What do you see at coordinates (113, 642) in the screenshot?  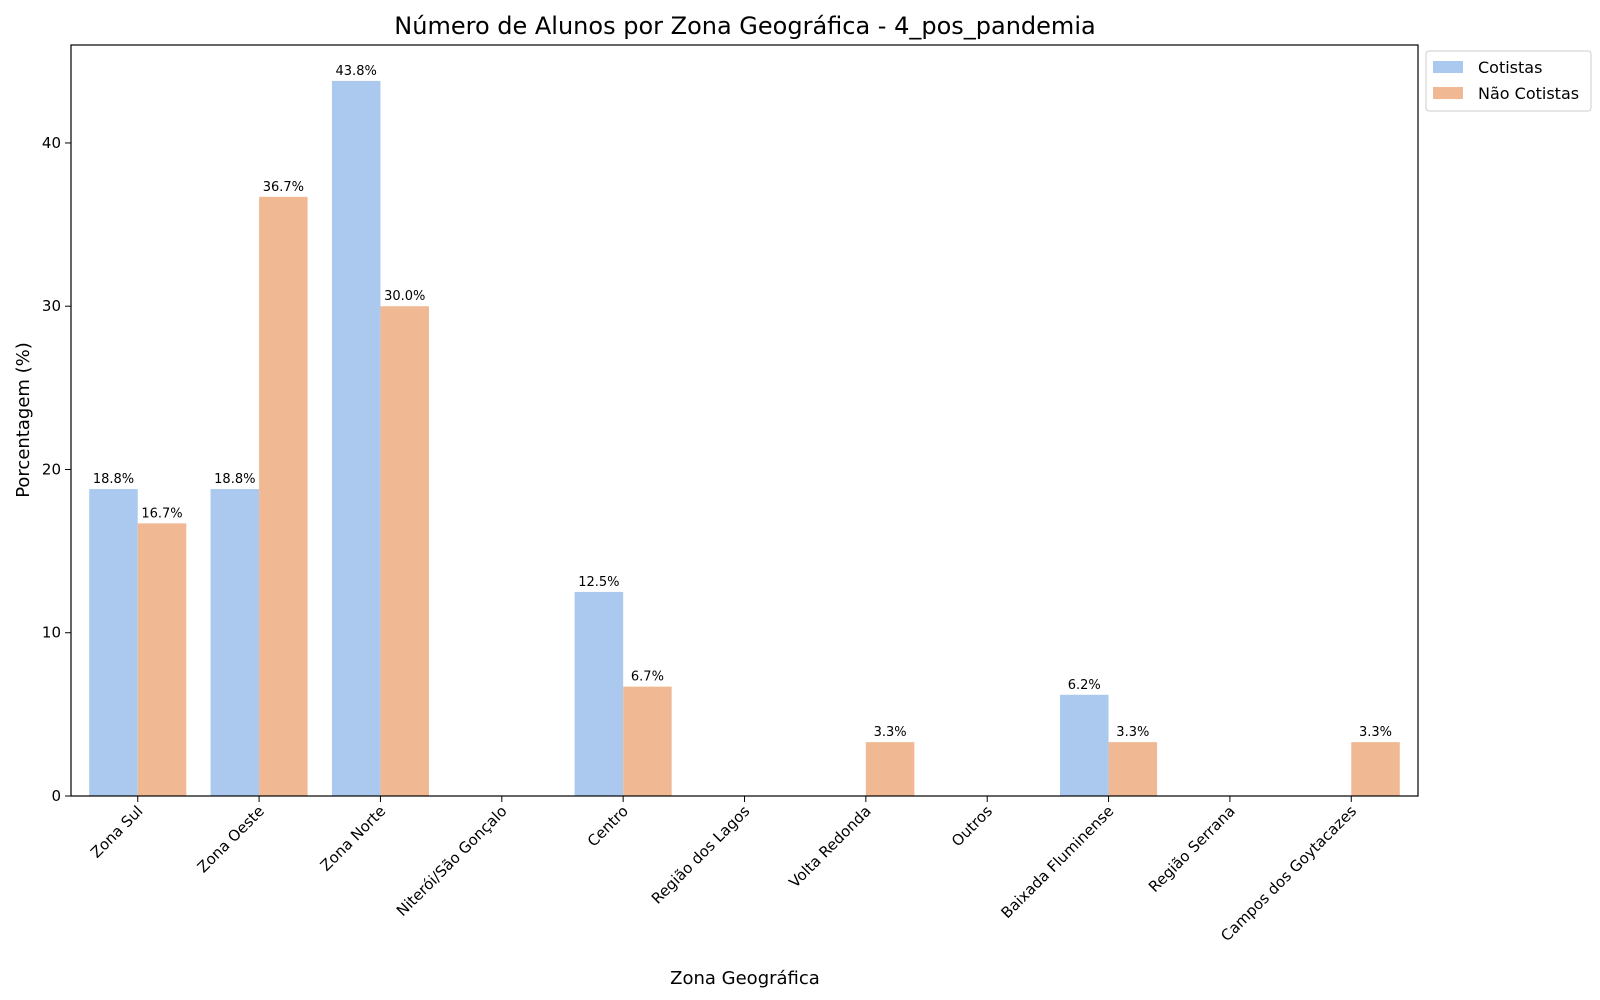 I see `bar-cotistas-zona-sul` at bounding box center [113, 642].